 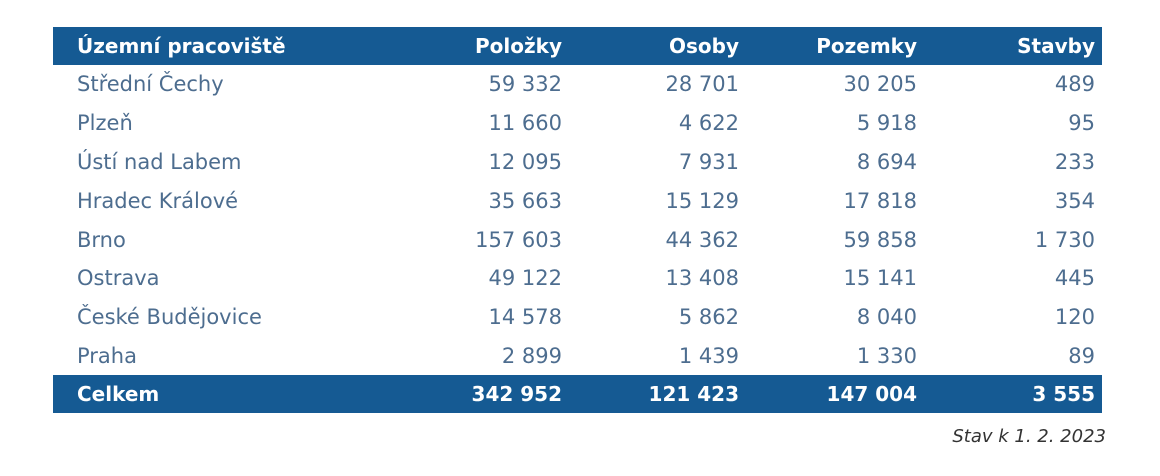 What do you see at coordinates (708, 161) in the screenshot?
I see `cell-osoby: 7 931` at bounding box center [708, 161].